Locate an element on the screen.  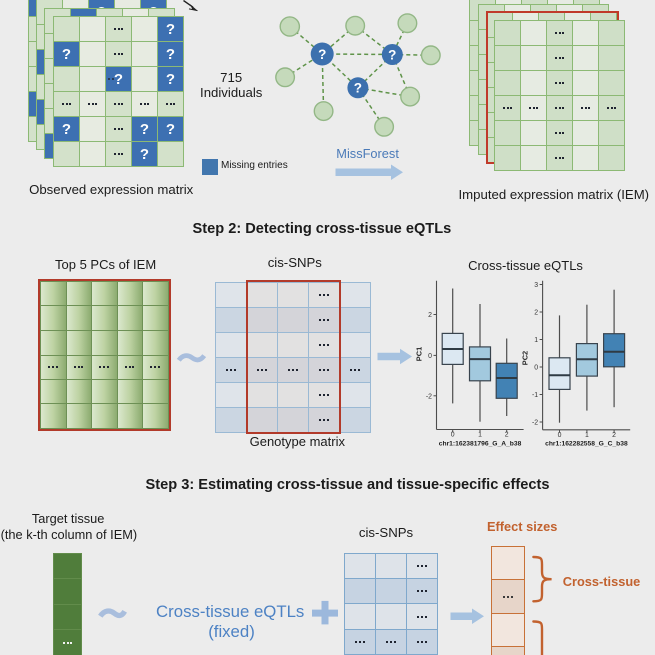
svg-text: chr1:162381796_G_A_b38 is located at coordinates (480, 443).